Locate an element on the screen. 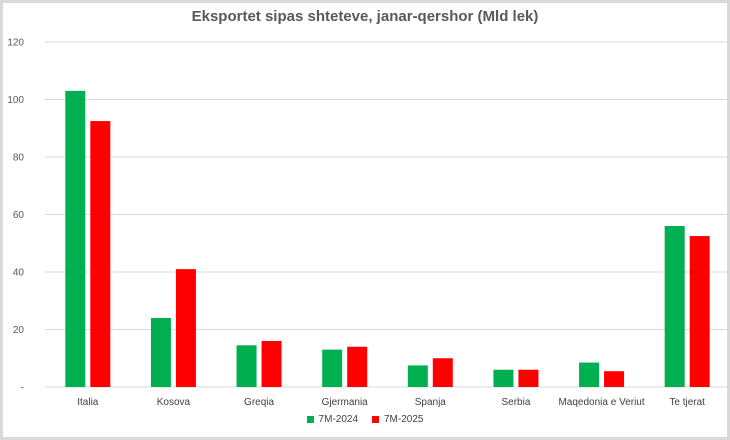 Image resolution: width=730 pixels, height=440 pixels. y-tick-label: 80 is located at coordinates (19, 158).